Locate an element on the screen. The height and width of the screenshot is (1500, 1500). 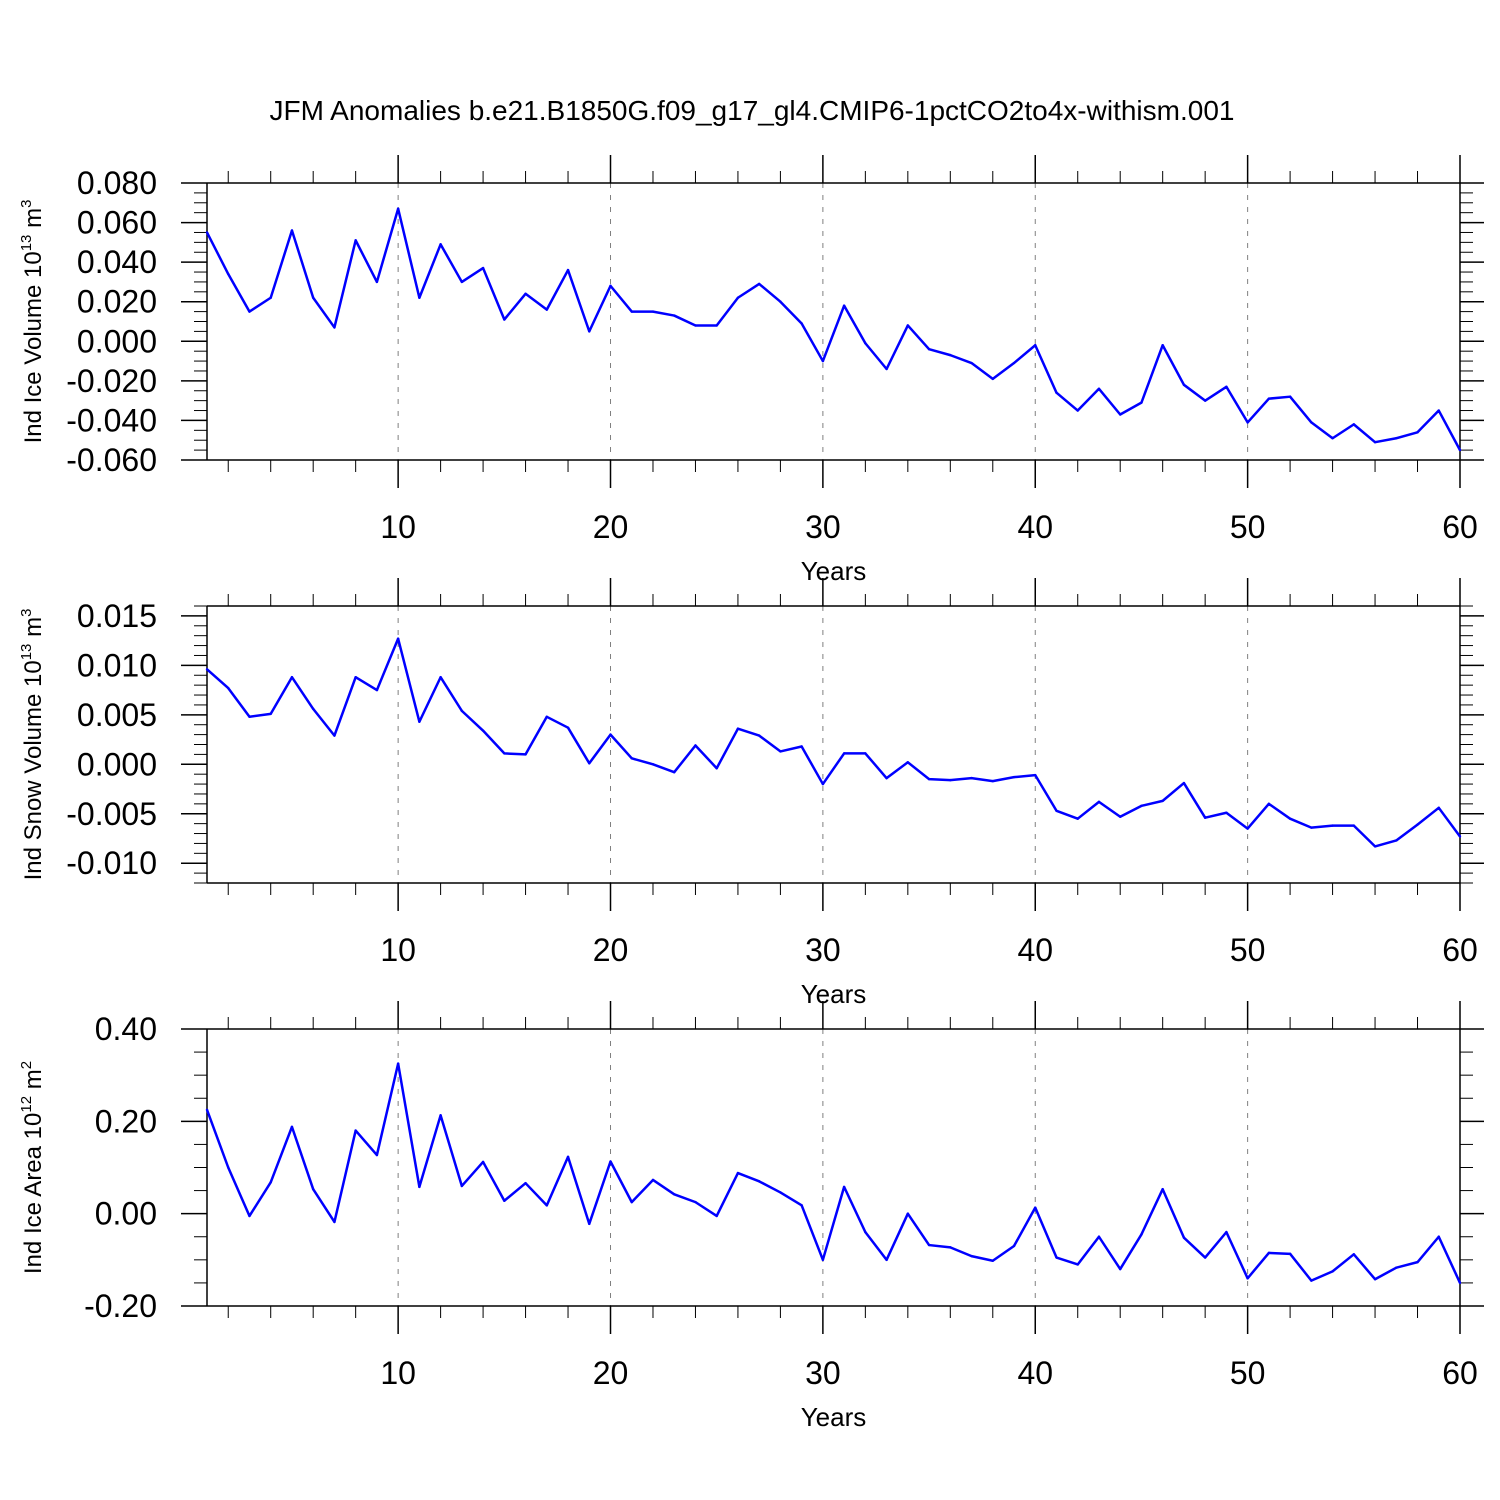
y-tick-label: -0.005 is located at coordinates (111, 814).